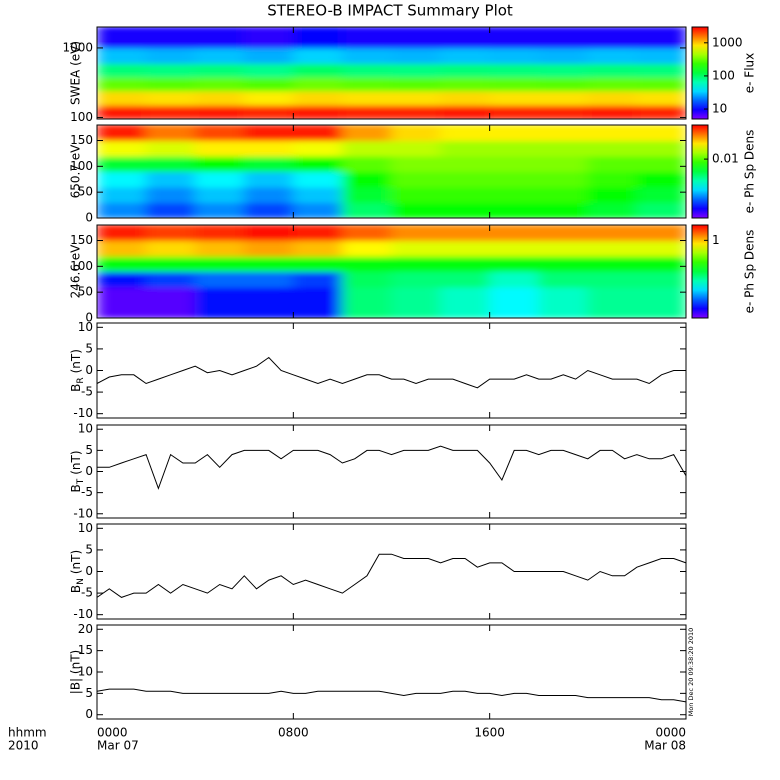  What do you see at coordinates (85, 629) in the screenshot?
I see `y-tick-label: 20` at bounding box center [85, 629].